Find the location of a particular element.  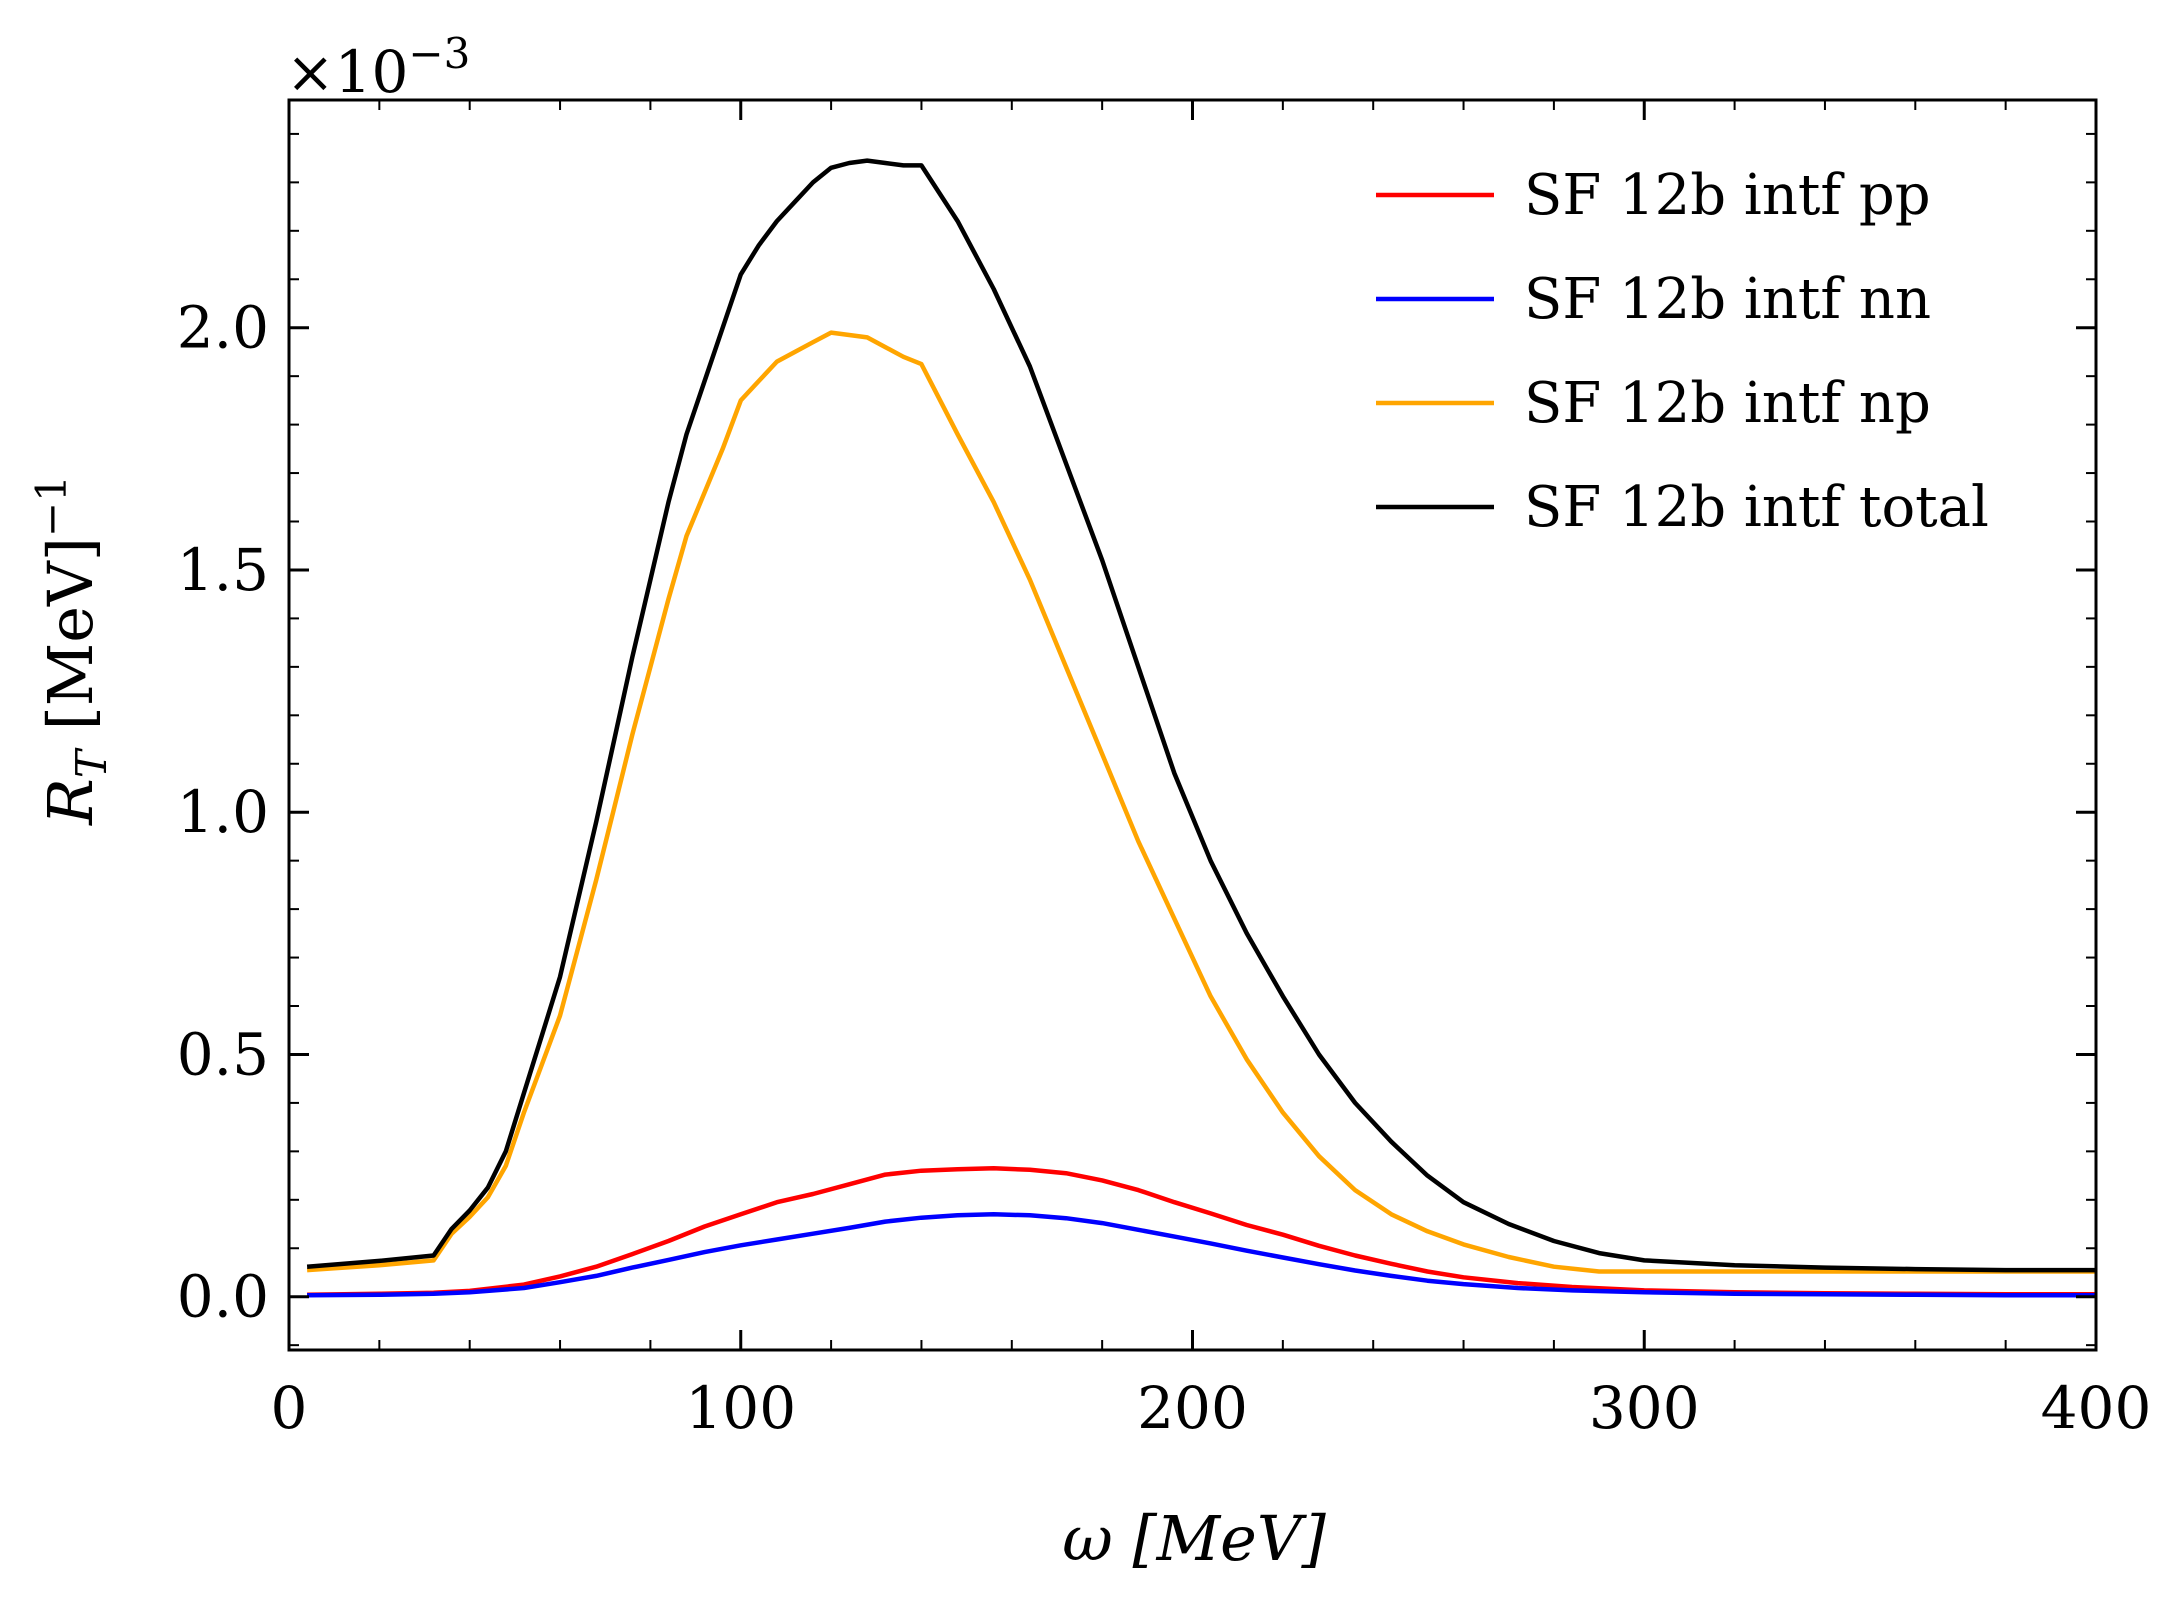

legend-label: SF 12b intf np is located at coordinates (1727, 403).